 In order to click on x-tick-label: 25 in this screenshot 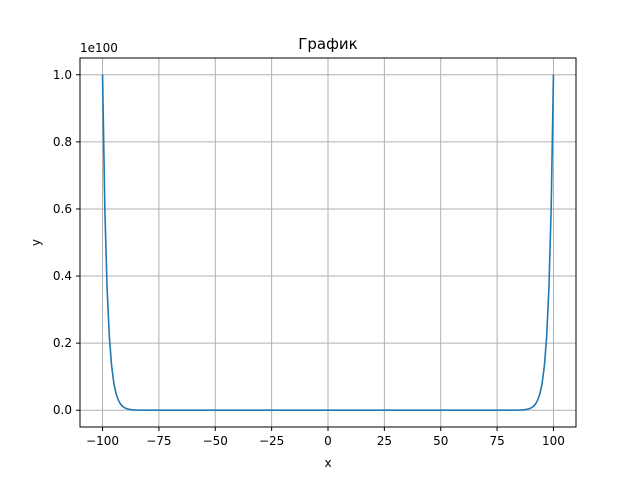, I will do `click(384, 441)`.